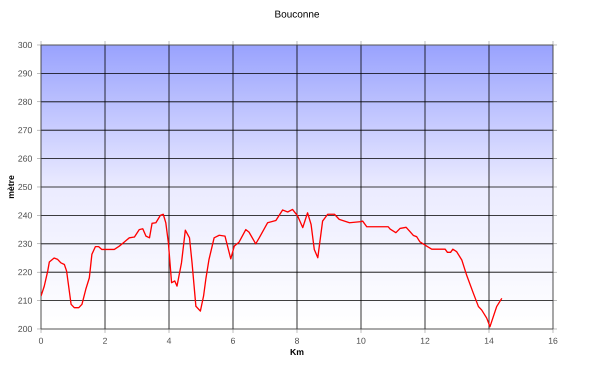  I want to click on y-tick-label: 280, so click(25, 101).